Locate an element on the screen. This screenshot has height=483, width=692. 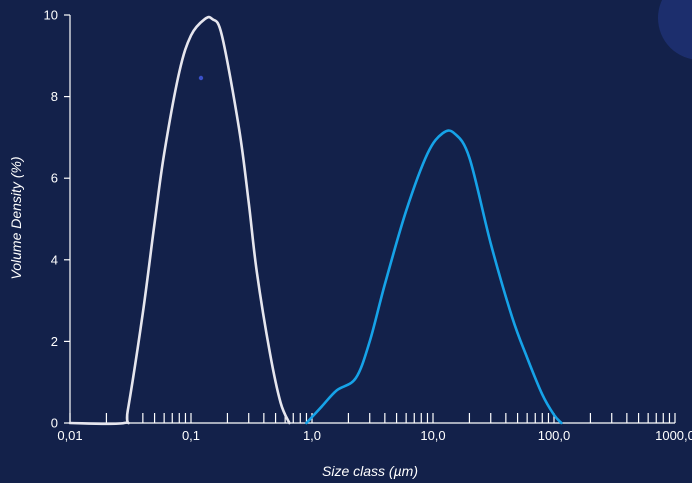
y-tick-label: 0 is located at coordinates (54, 423).